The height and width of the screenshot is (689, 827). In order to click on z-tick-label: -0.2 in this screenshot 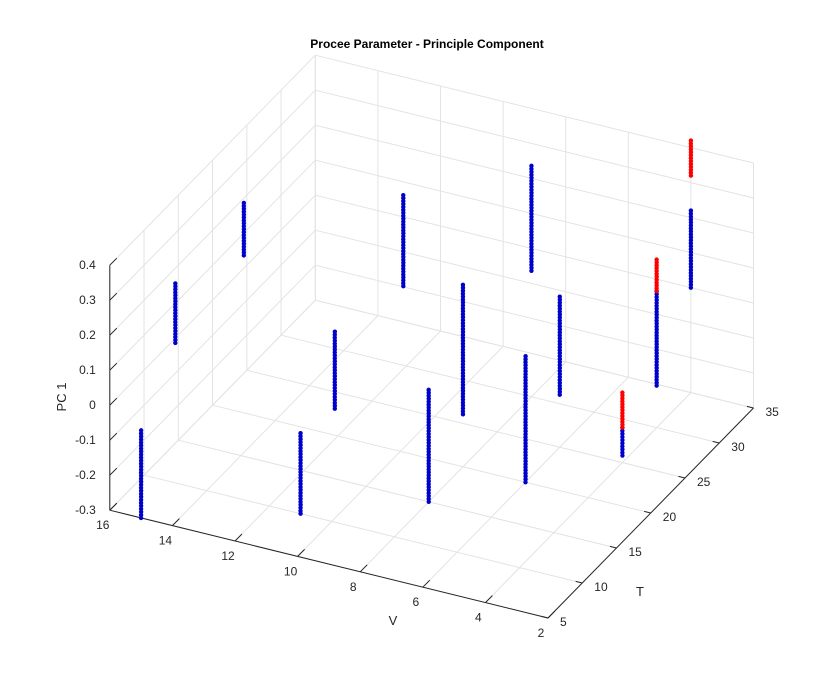, I will do `click(85, 475)`.